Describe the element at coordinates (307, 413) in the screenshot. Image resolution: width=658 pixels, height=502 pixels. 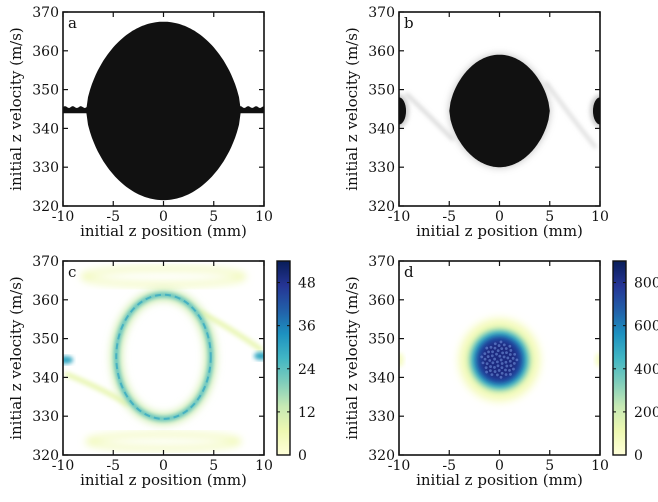
I see `colorbar-tick-label: 12` at that location.